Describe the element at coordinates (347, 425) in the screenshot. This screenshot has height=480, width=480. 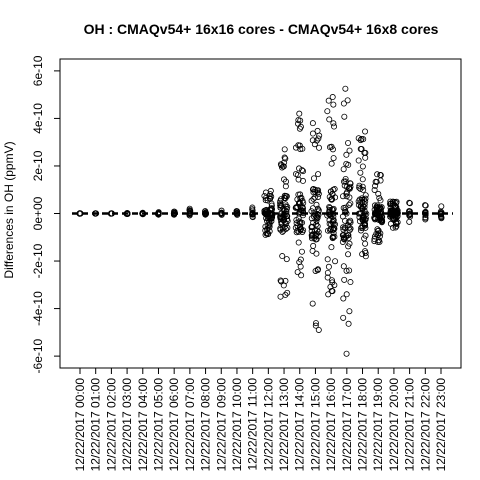
I see `x-tick-label: 12/22/2017 17:00` at that location.